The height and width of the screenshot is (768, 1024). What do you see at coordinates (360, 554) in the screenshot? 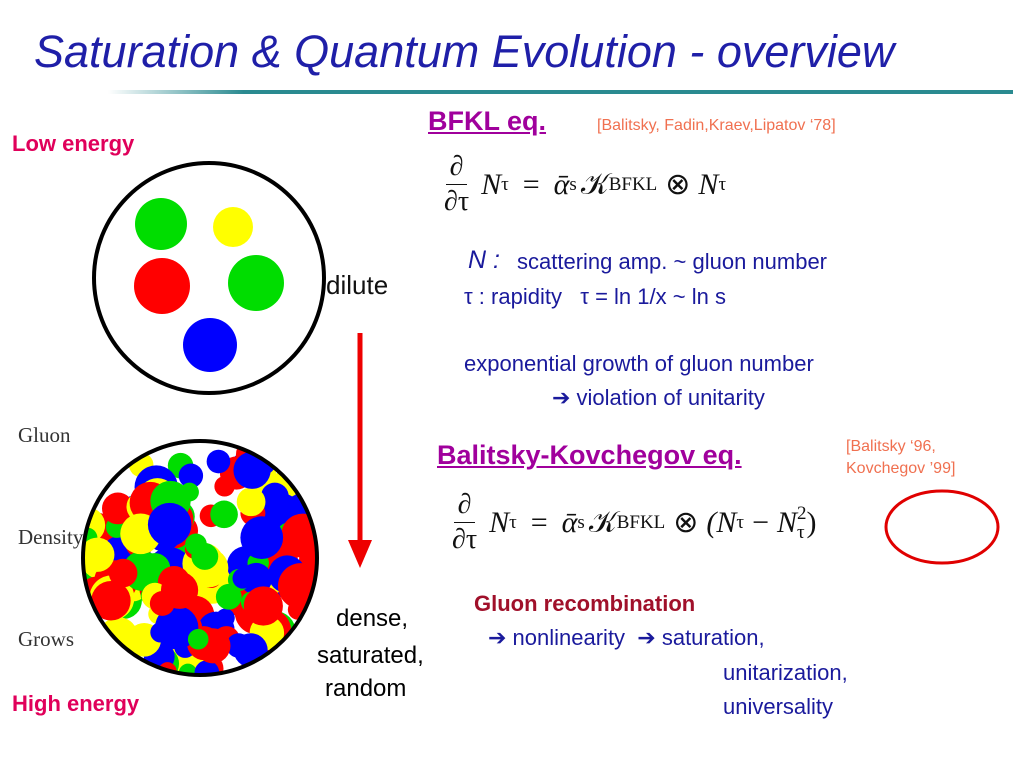
I see `arrow-head` at bounding box center [360, 554].